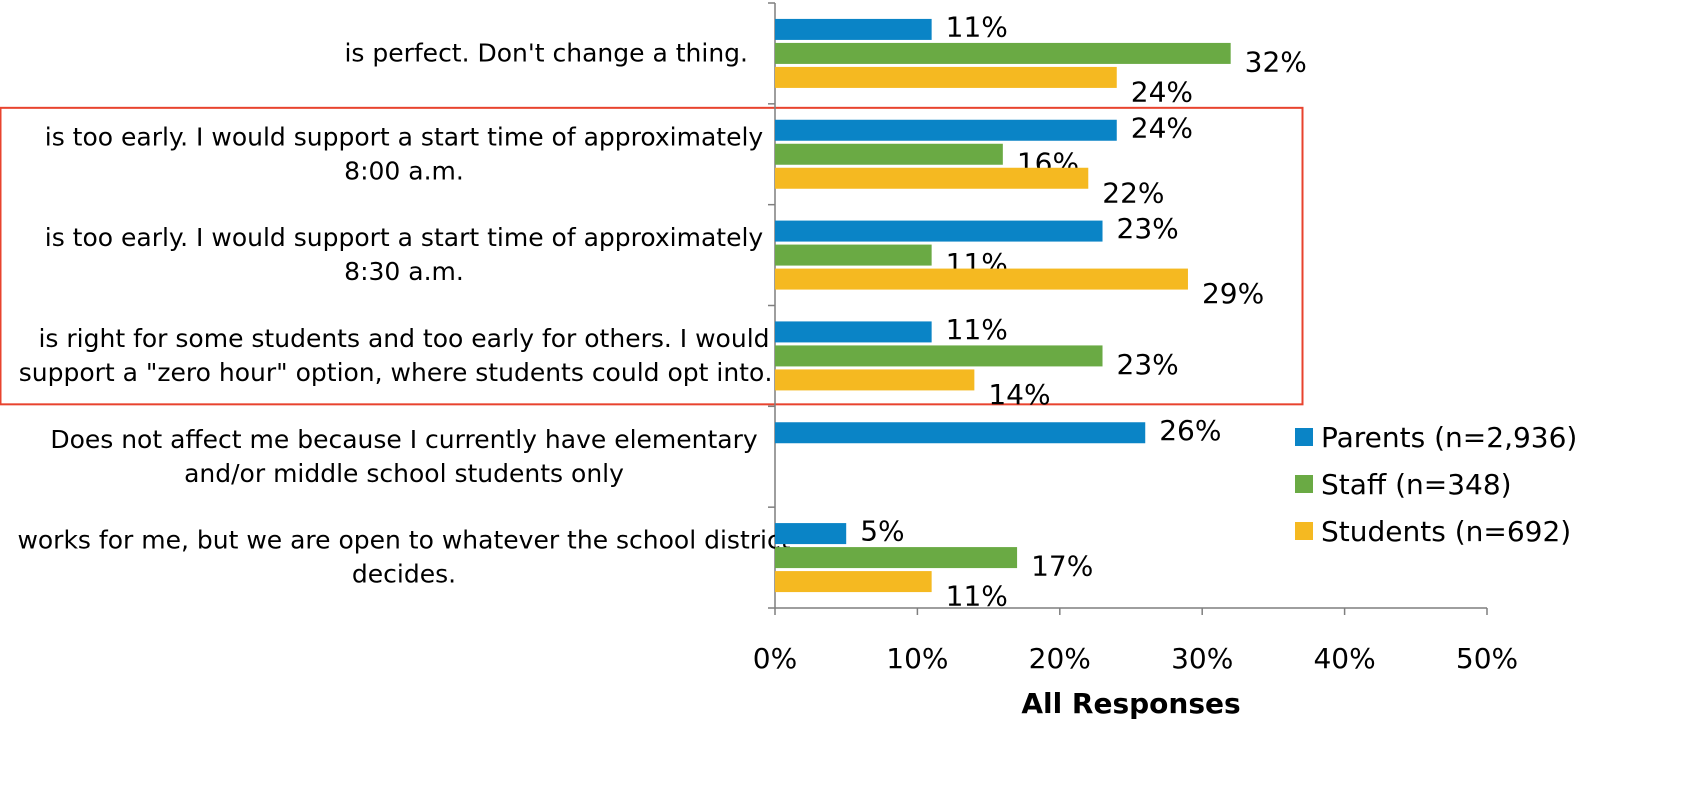 Image resolution: width=1703 pixels, height=787 pixels. Describe the element at coordinates (1276, 61) in the screenshot. I see `data-label: 32%` at that location.